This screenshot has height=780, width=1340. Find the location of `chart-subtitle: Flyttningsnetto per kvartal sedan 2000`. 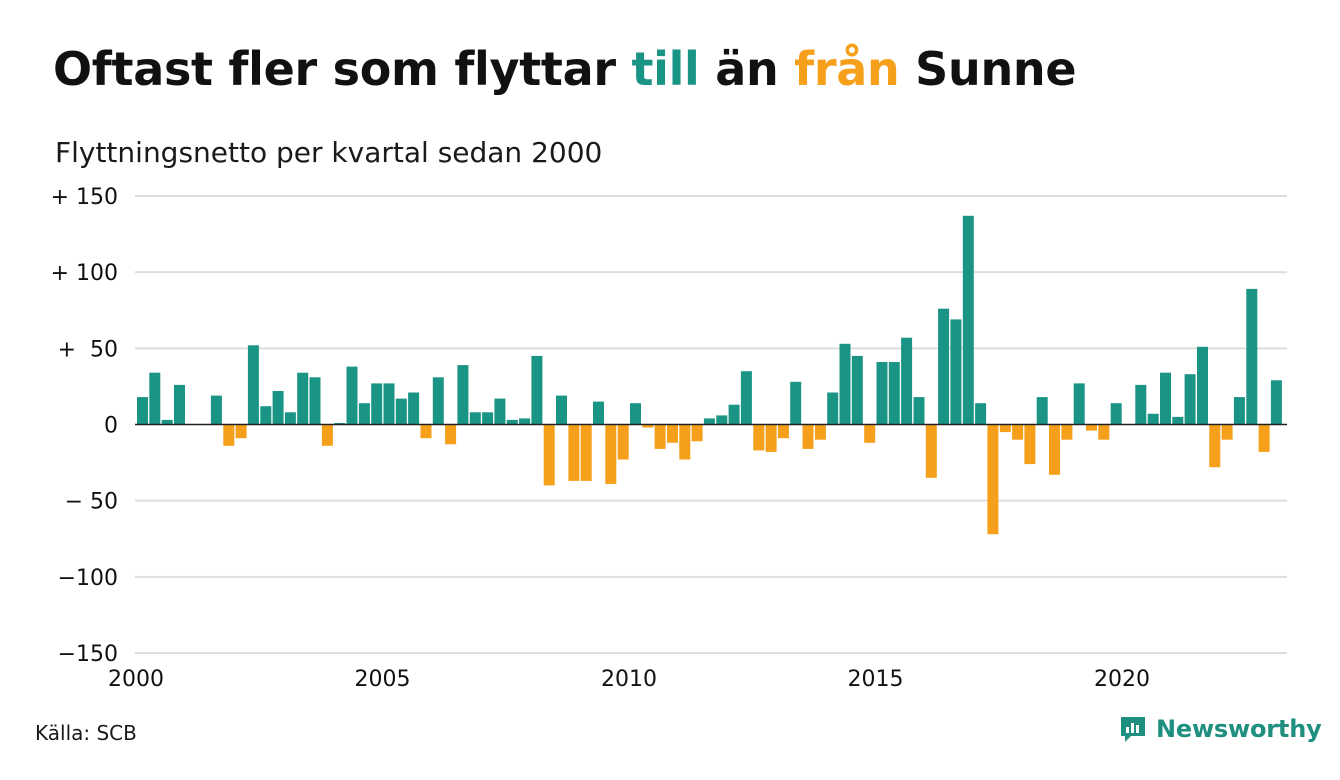

chart-subtitle: Flyttningsnetto per kvartal sedan 2000 is located at coordinates (329, 152).